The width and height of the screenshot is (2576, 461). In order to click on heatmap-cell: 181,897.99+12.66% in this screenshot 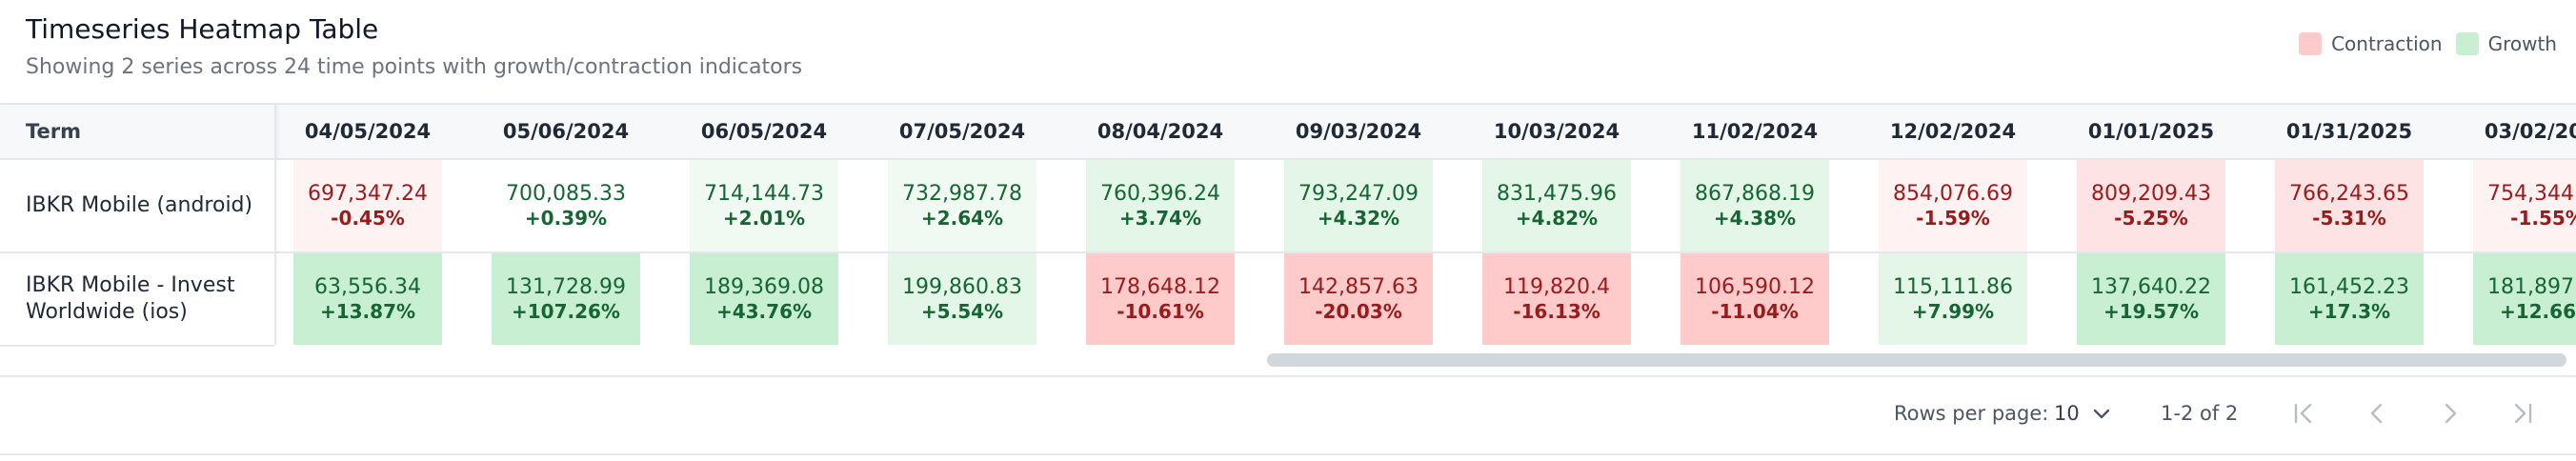, I will do `click(2524, 299)`.